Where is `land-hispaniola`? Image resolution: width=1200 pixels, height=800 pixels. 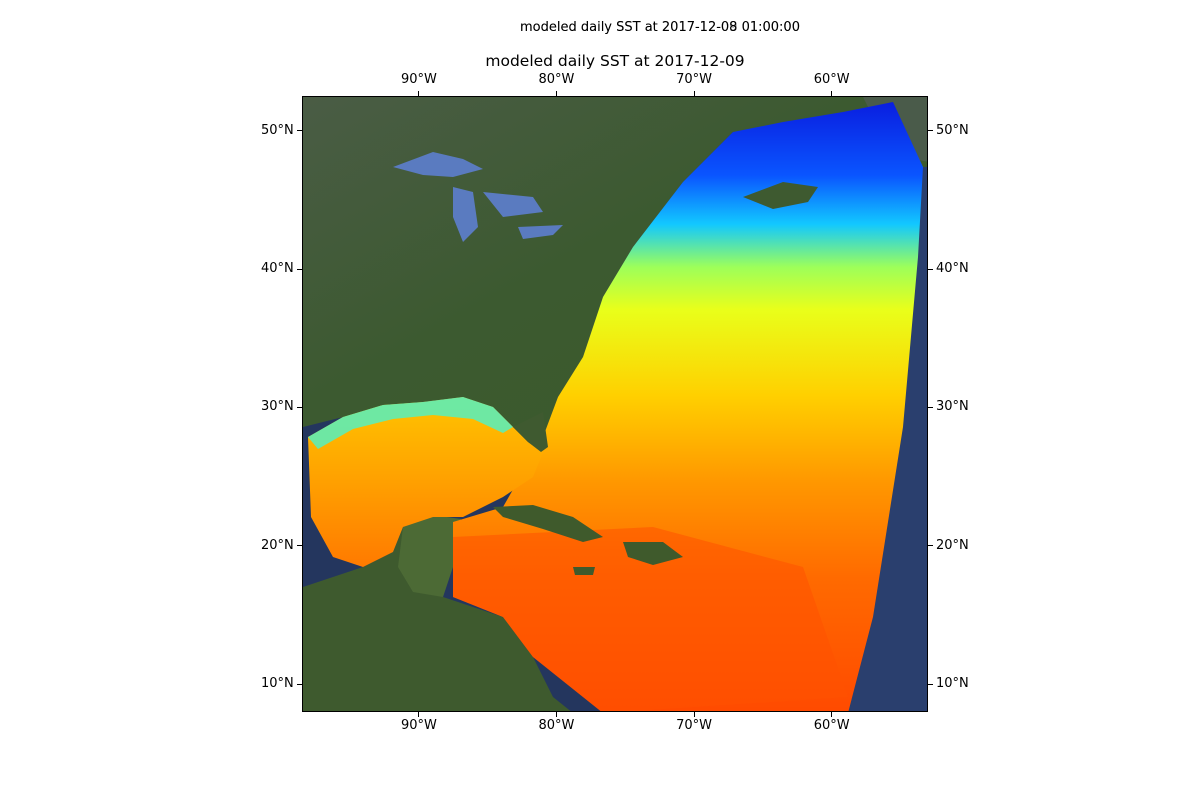
land-hispaniola is located at coordinates (653, 553).